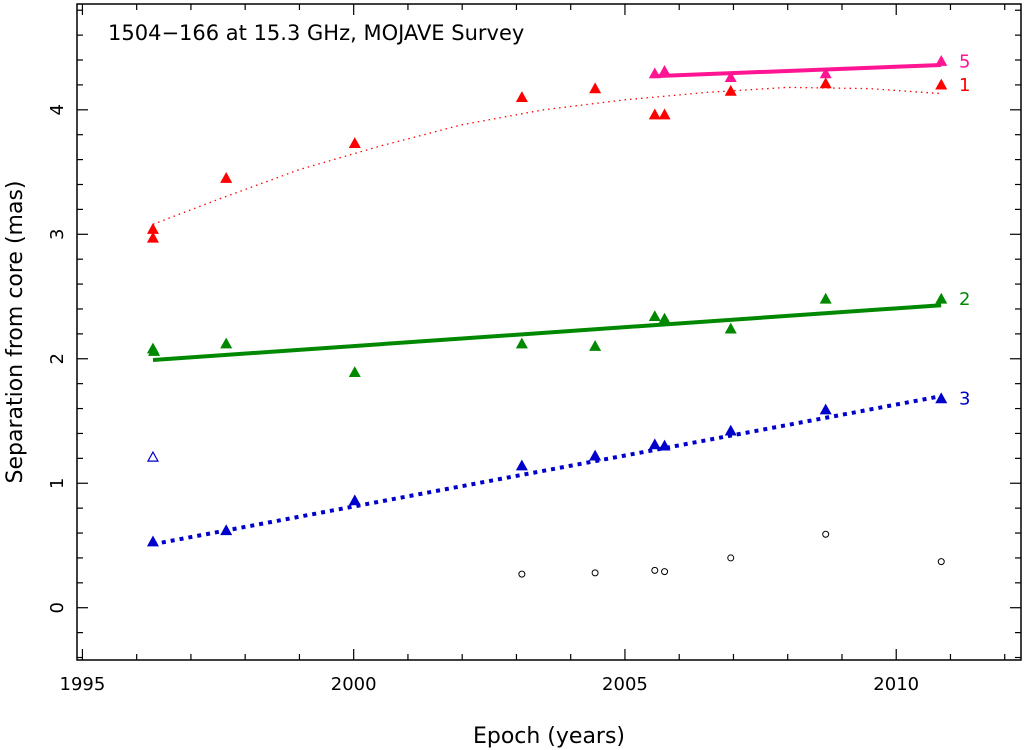 Image resolution: width=1027 pixels, height=750 pixels. Describe the element at coordinates (57, 358) in the screenshot. I see `y-tick-label: 2` at that location.